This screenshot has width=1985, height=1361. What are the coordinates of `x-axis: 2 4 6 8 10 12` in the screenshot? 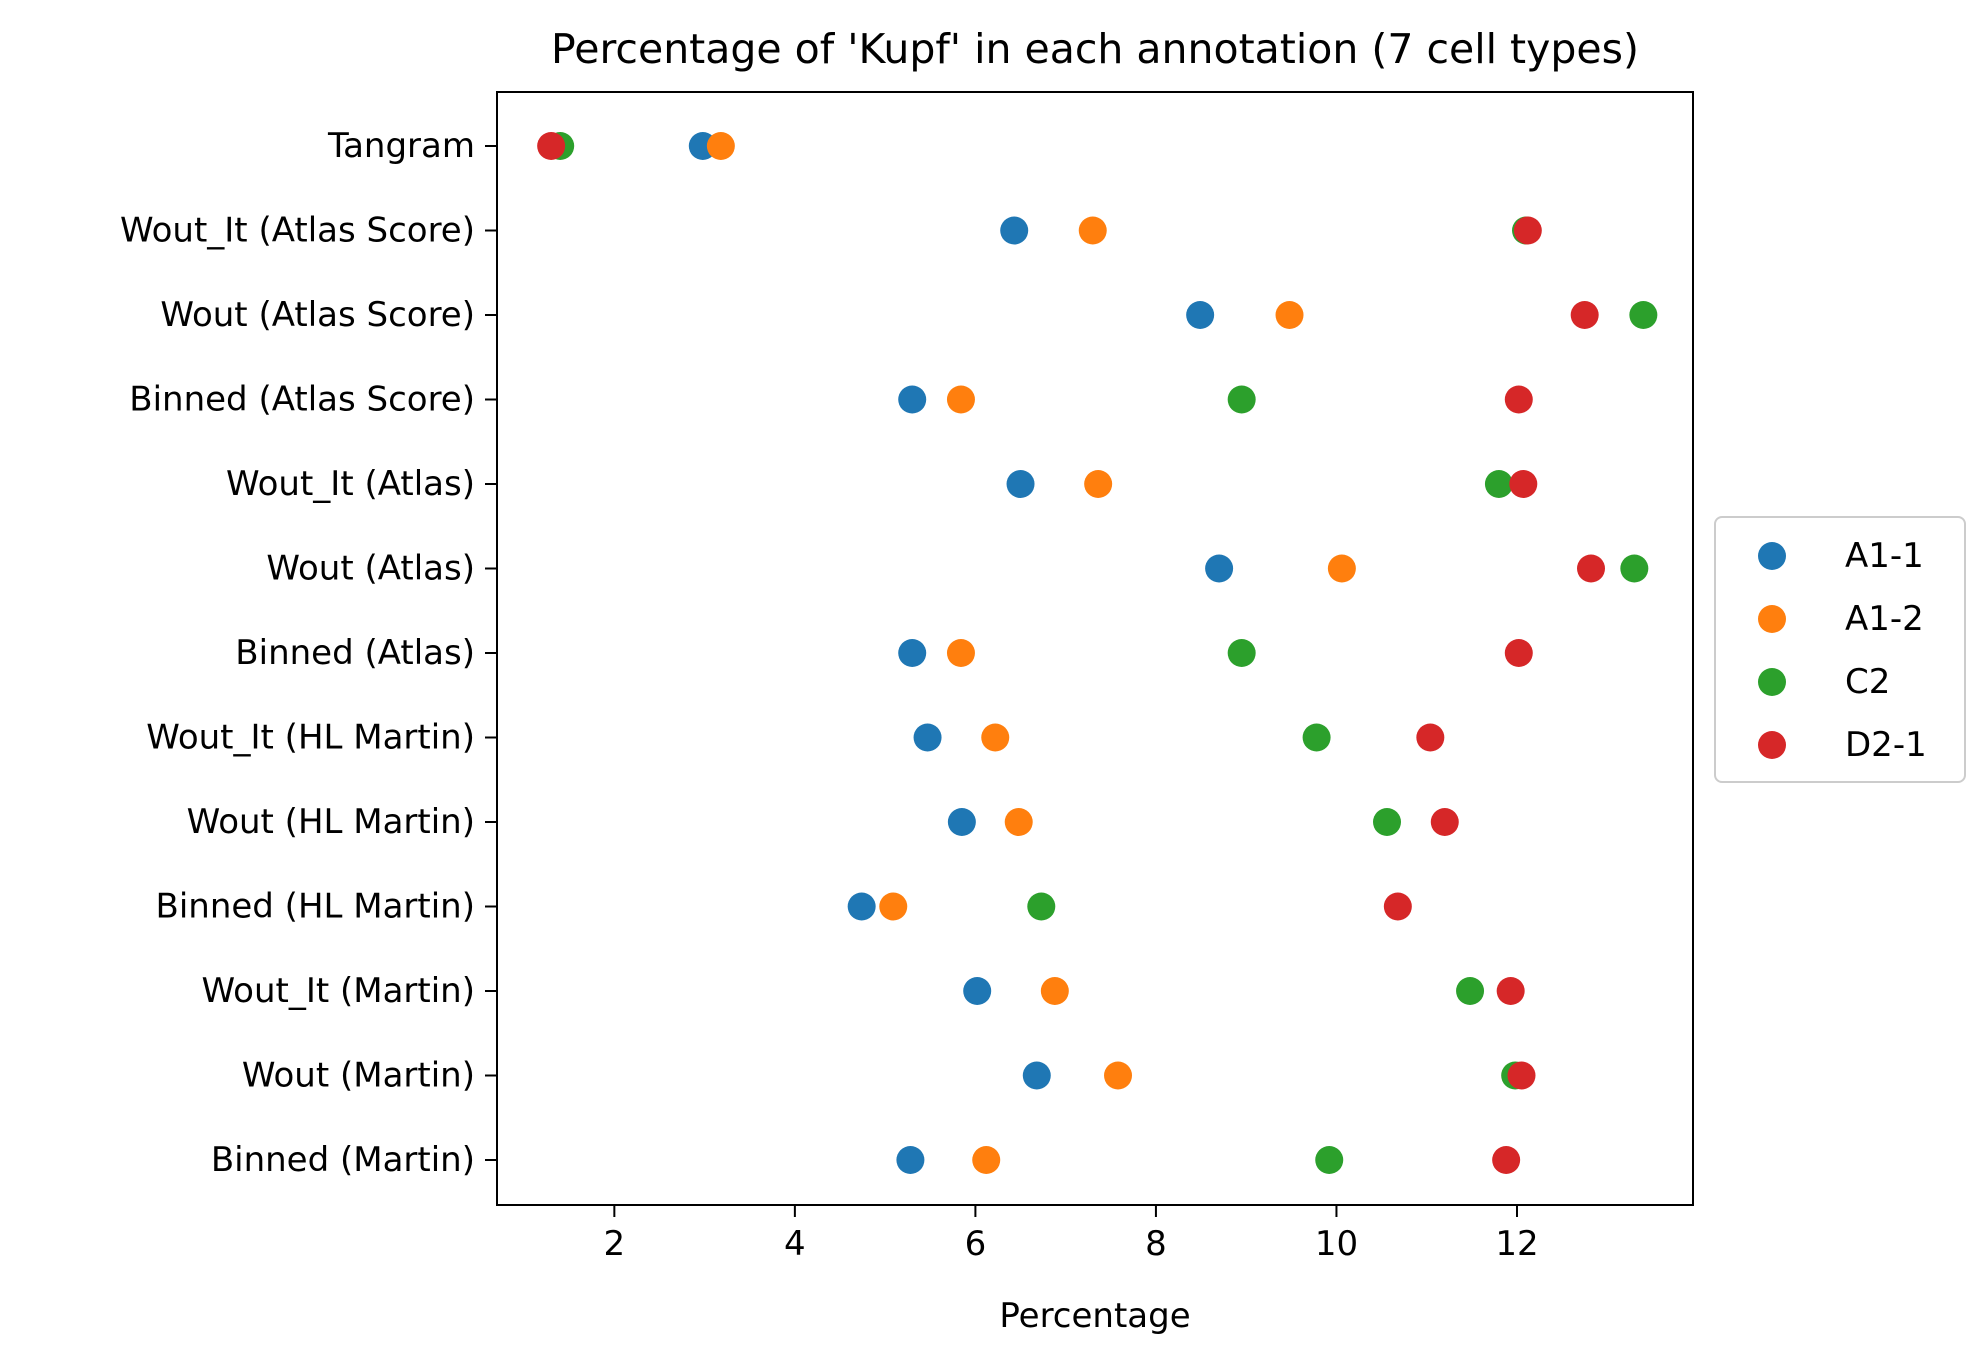 It's located at (1071, 1234).